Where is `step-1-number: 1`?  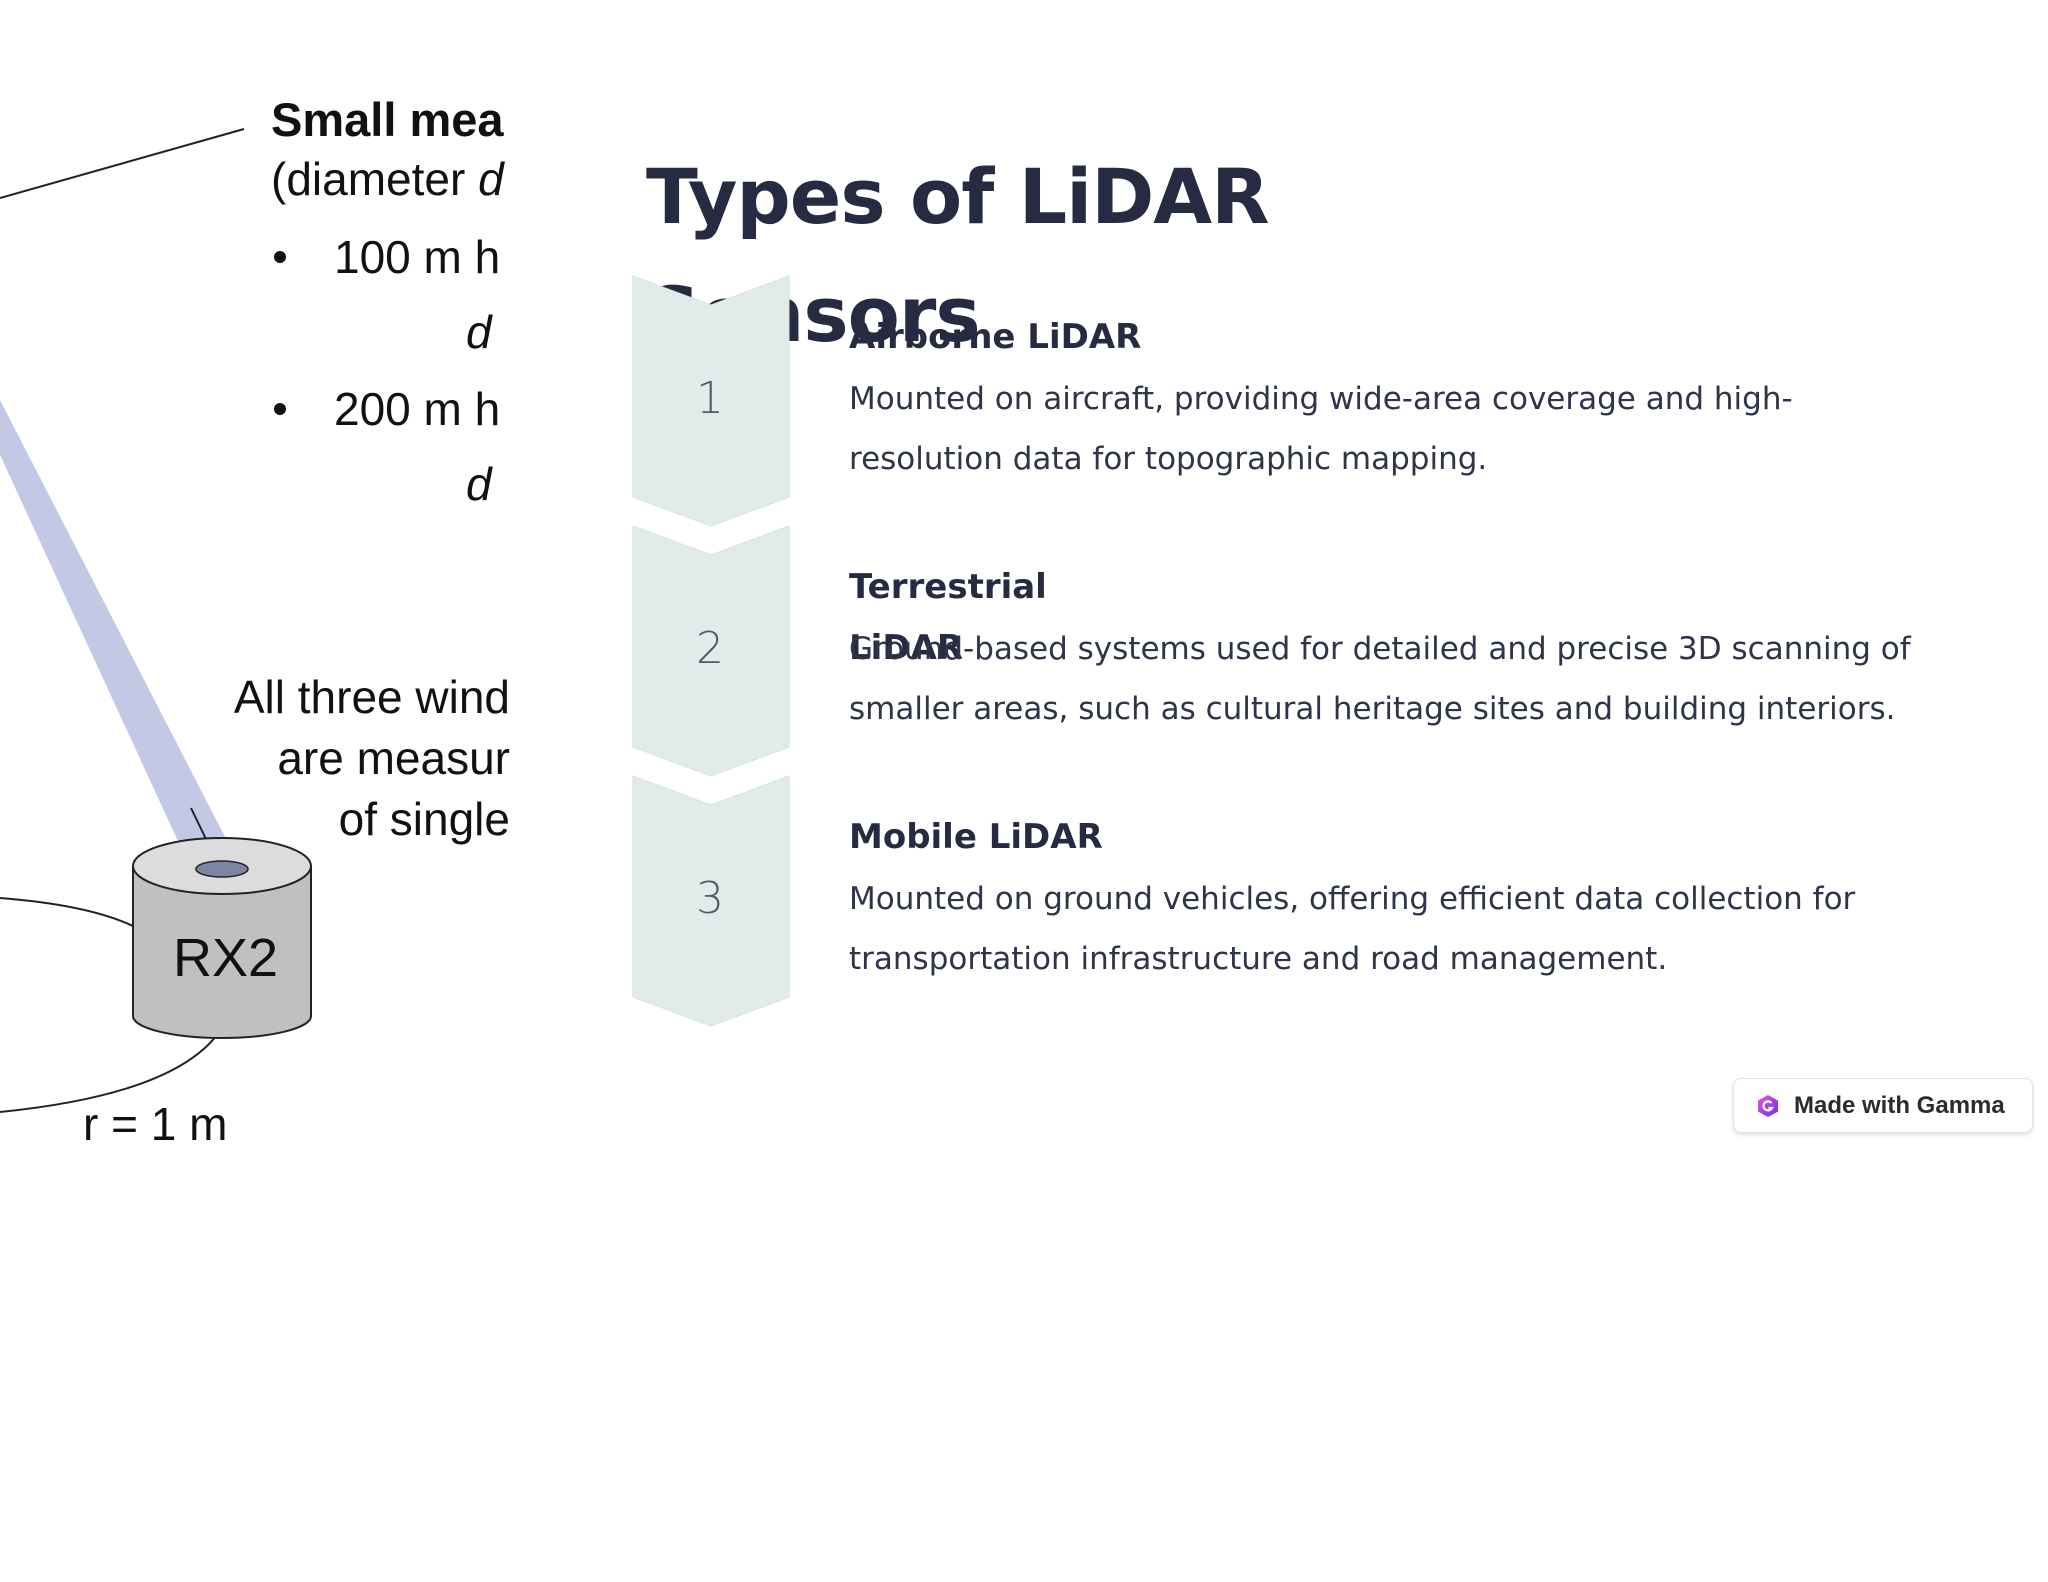
step-1-number: 1 is located at coordinates (710, 398).